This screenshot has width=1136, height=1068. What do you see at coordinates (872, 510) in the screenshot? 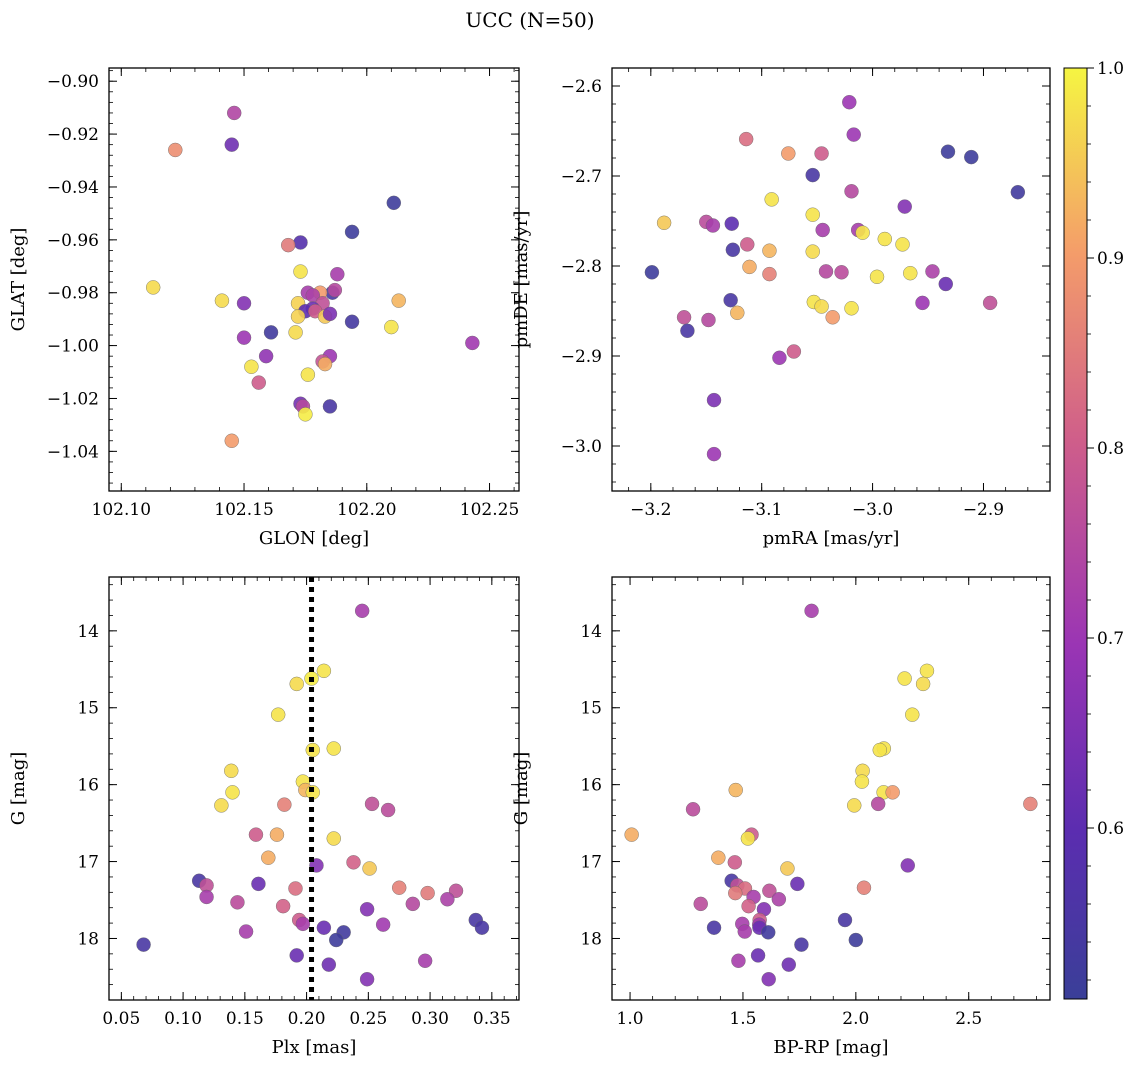
I see `x-tick-label: −3.0` at bounding box center [872, 510].